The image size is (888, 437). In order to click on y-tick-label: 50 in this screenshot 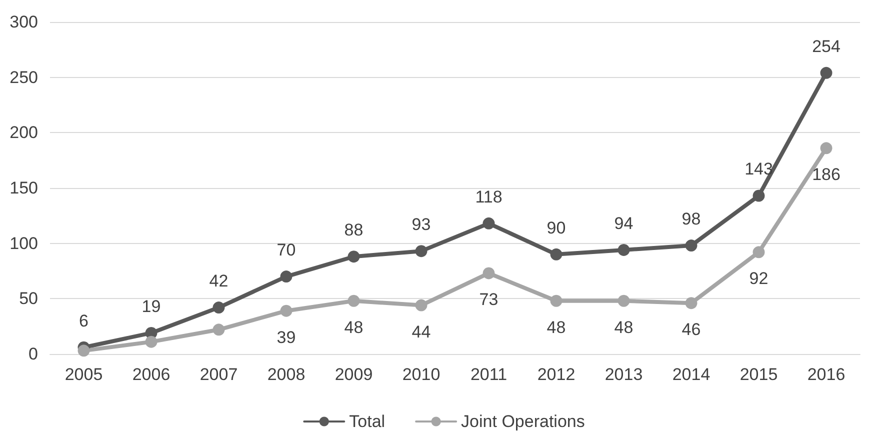, I will do `click(28, 298)`.